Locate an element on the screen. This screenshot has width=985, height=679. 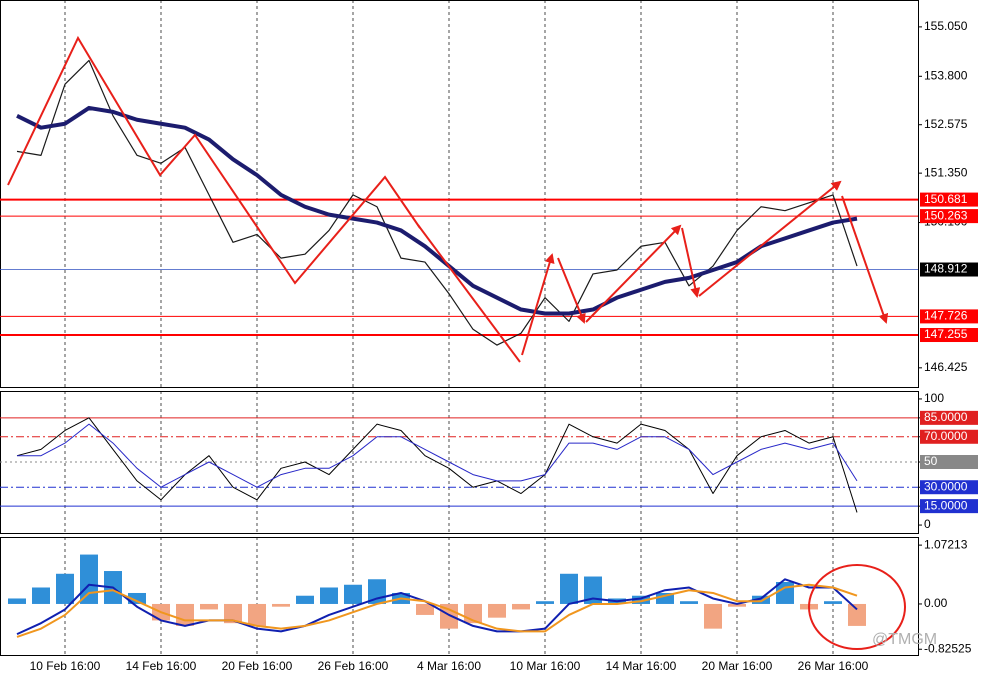
level-label: 147.255 is located at coordinates (946, 334).